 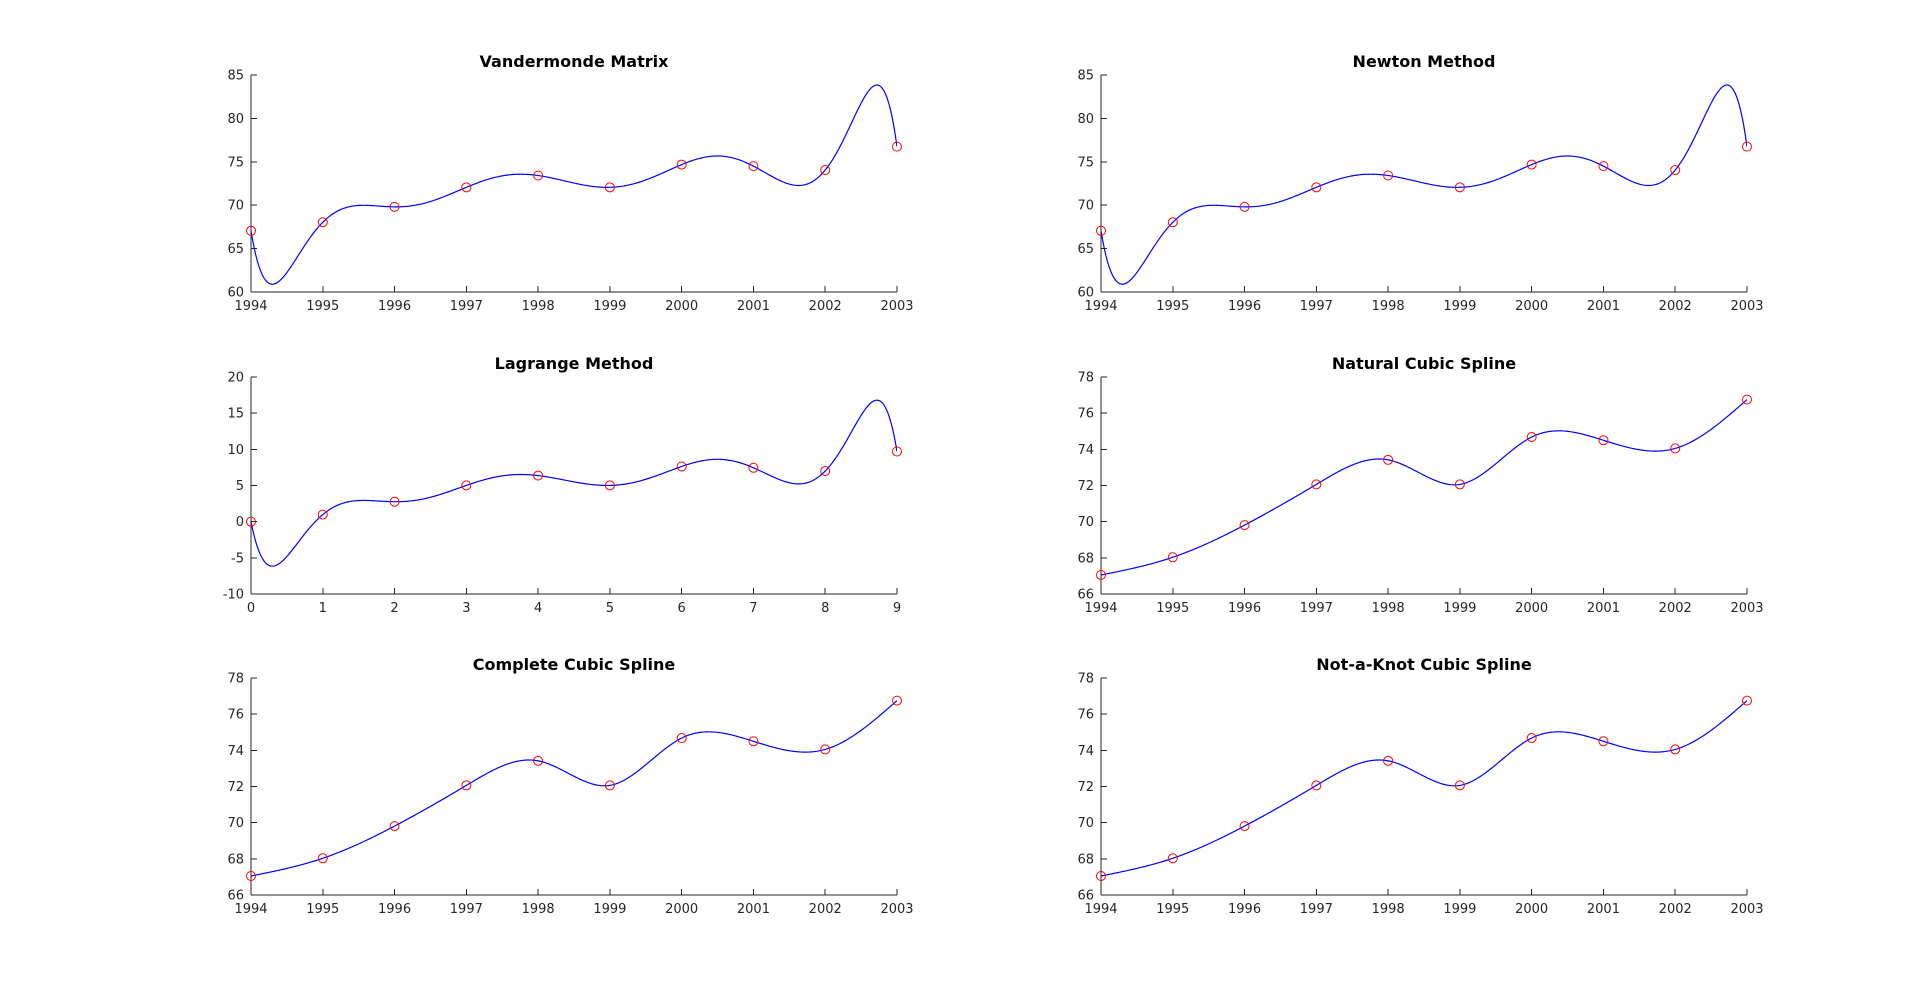 I want to click on x-tick-label: 3, so click(x=466, y=608).